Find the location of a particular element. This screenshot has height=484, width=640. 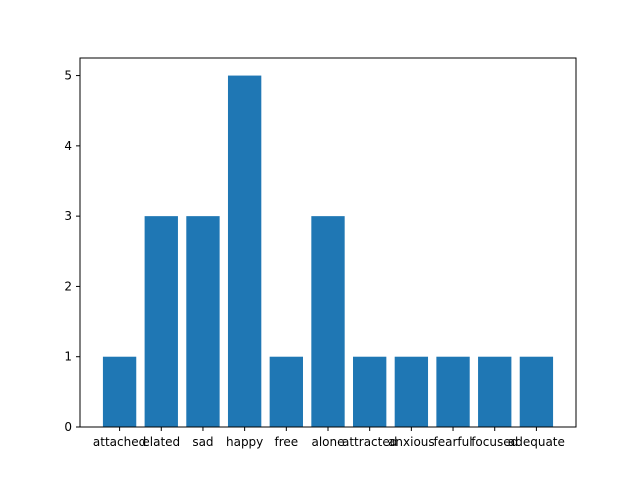

x-tick-label: free is located at coordinates (286, 442).